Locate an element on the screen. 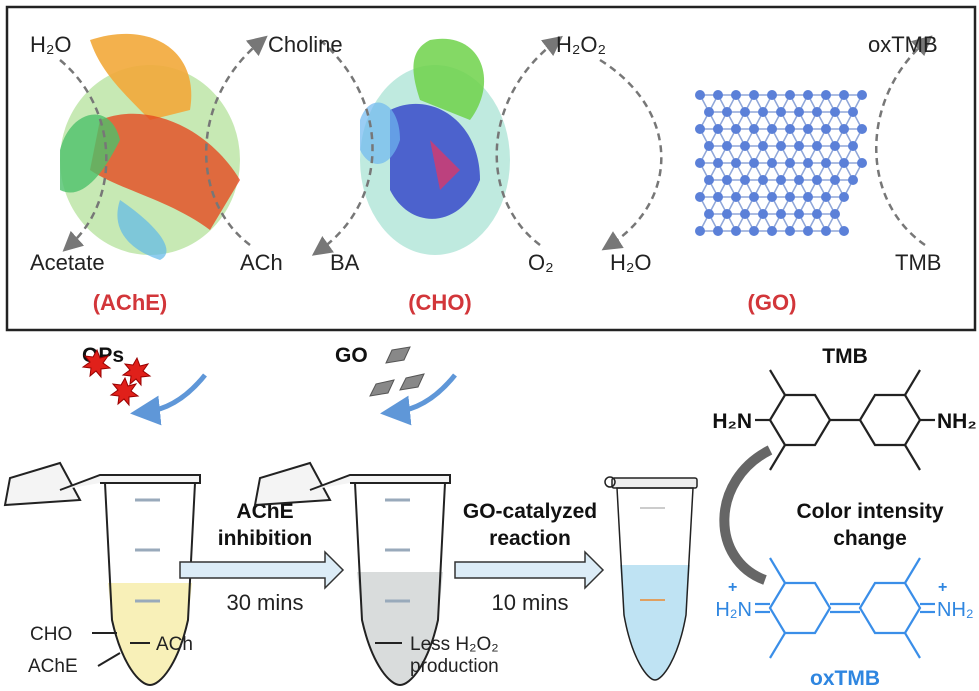  graphene-oxide-lattice is located at coordinates (781, 163).